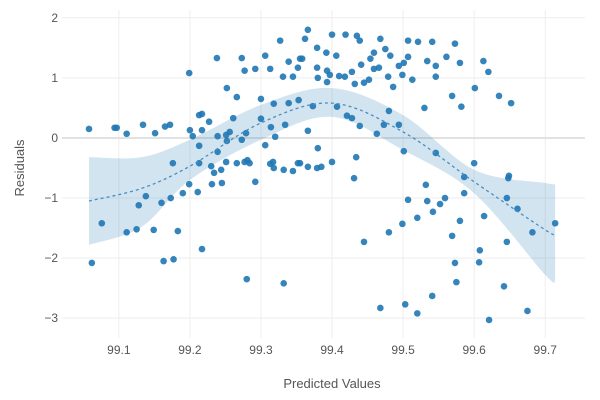  What do you see at coordinates (261, 350) in the screenshot?
I see `x-tick-label: 99.3` at bounding box center [261, 350].